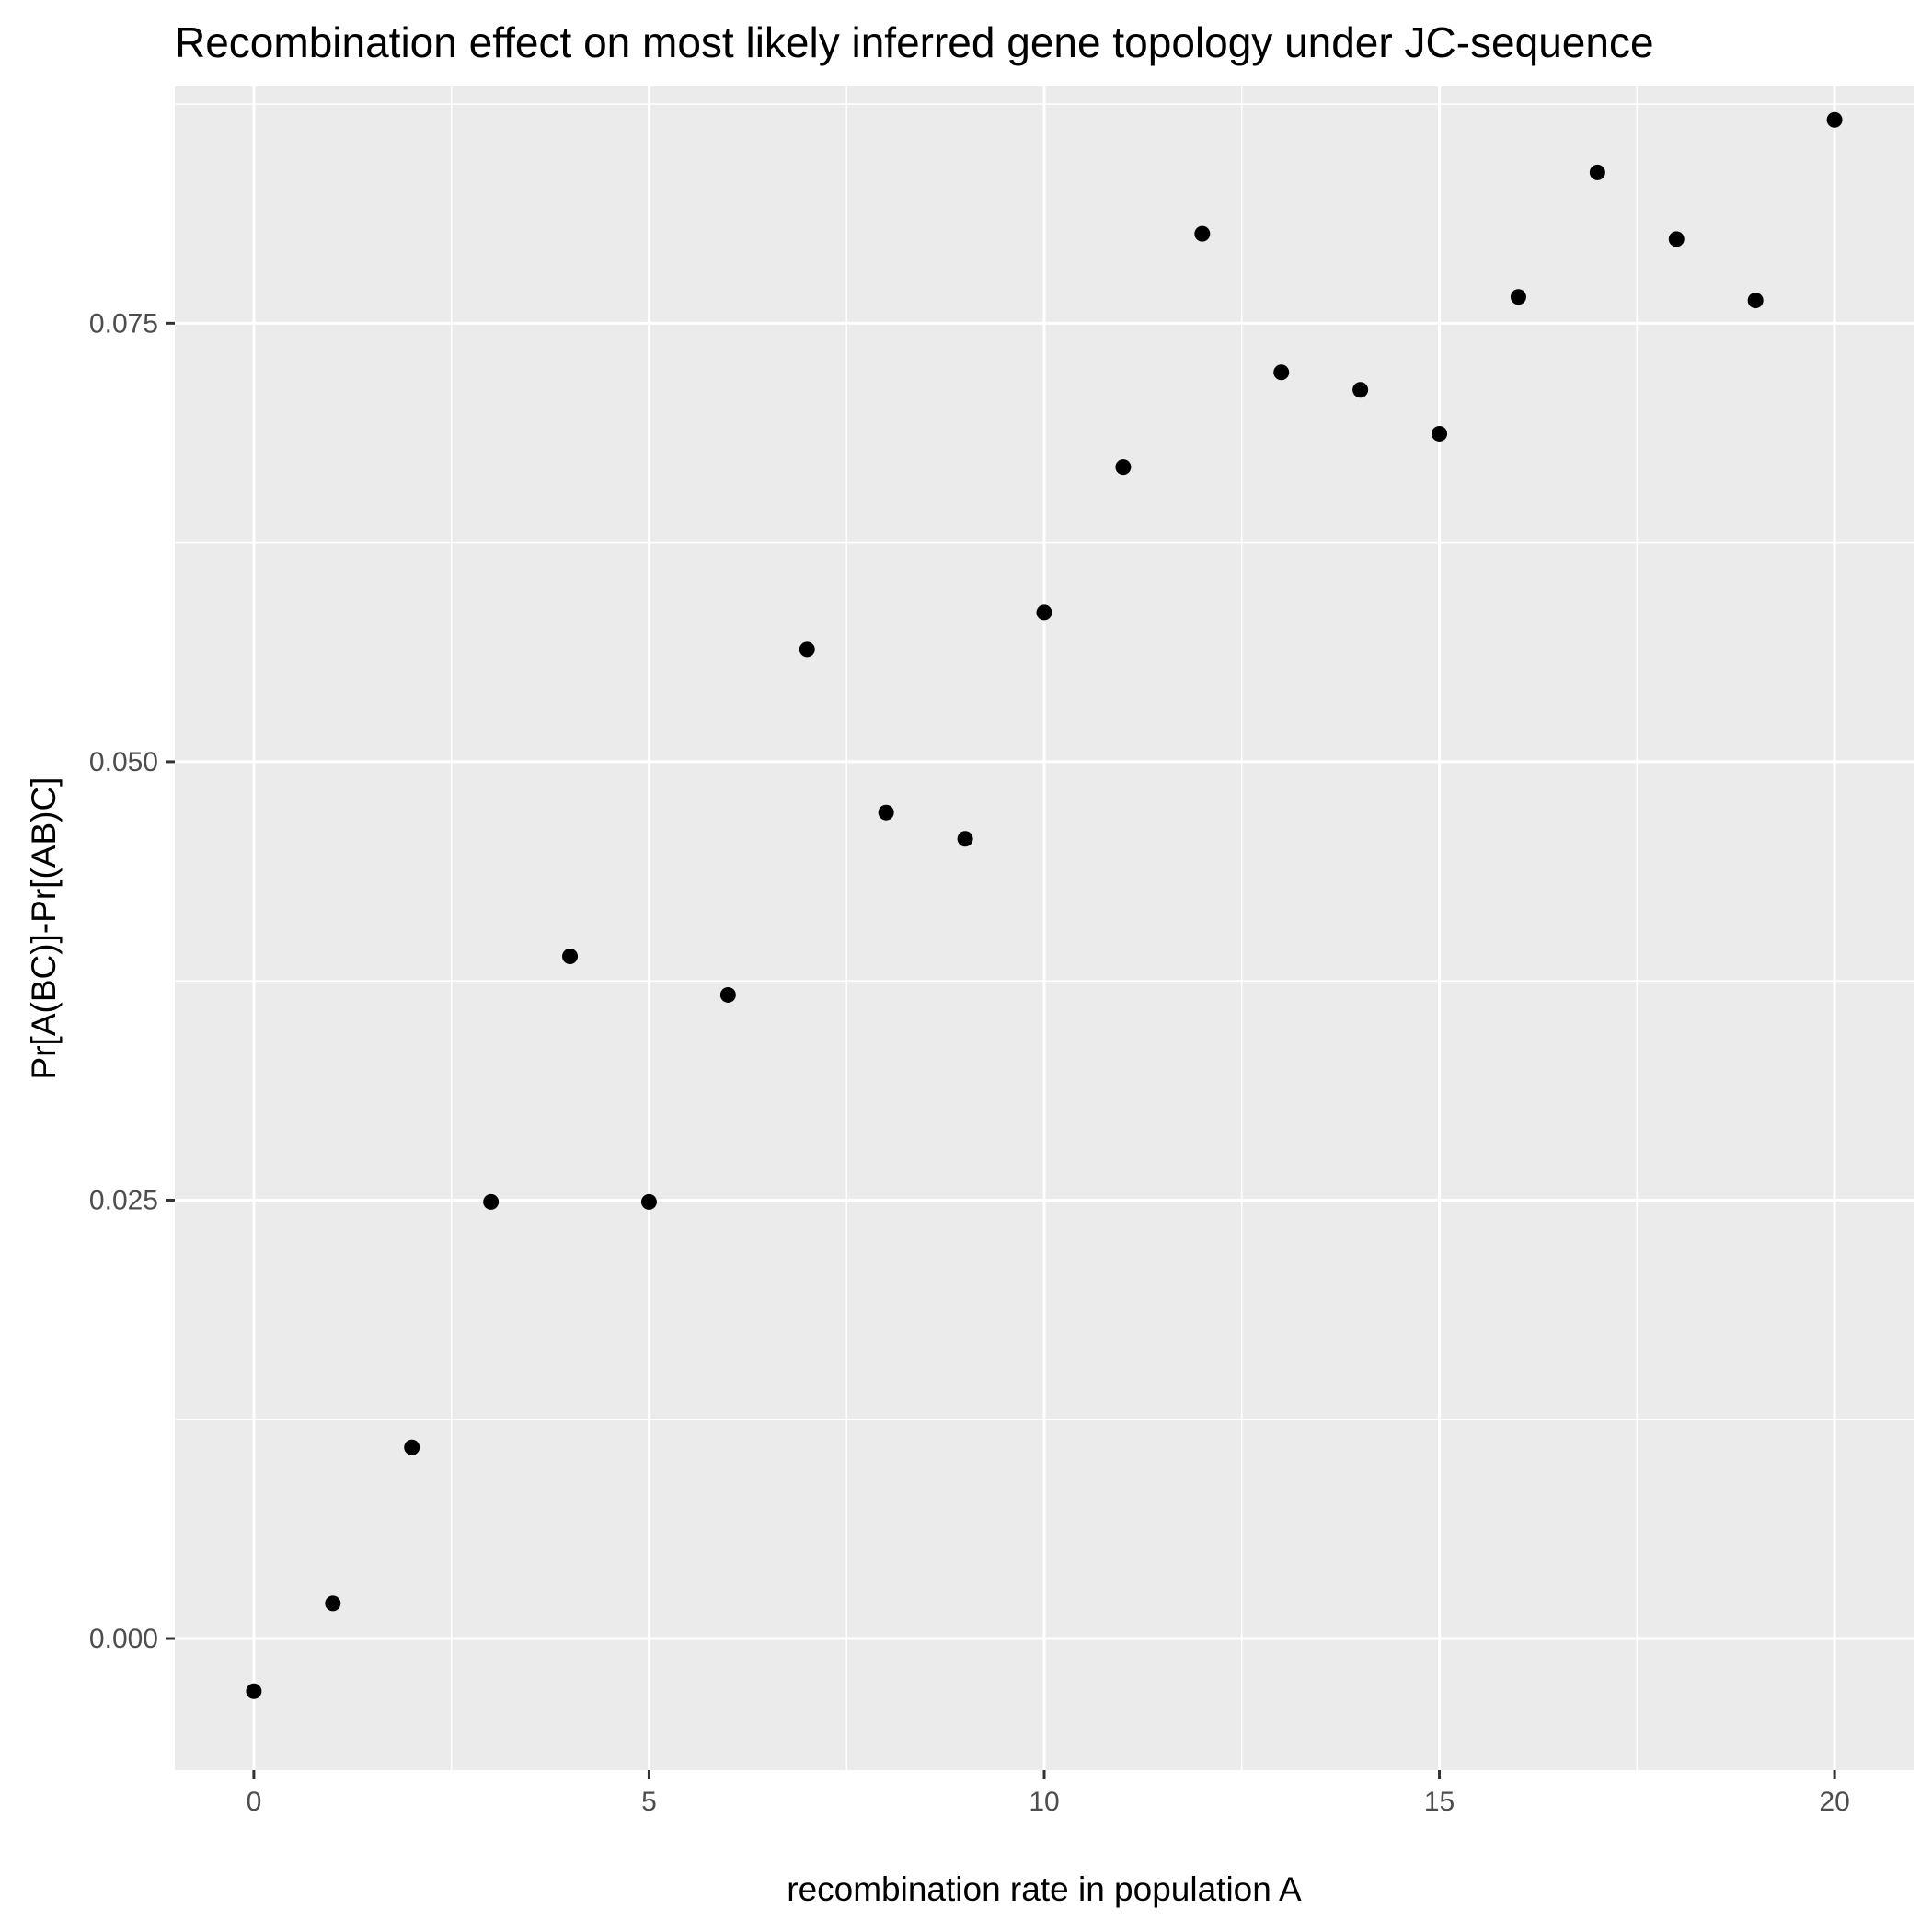 This screenshot has height=1932, width=1932. What do you see at coordinates (254, 1802) in the screenshot?
I see `x-tick-label: 0` at bounding box center [254, 1802].